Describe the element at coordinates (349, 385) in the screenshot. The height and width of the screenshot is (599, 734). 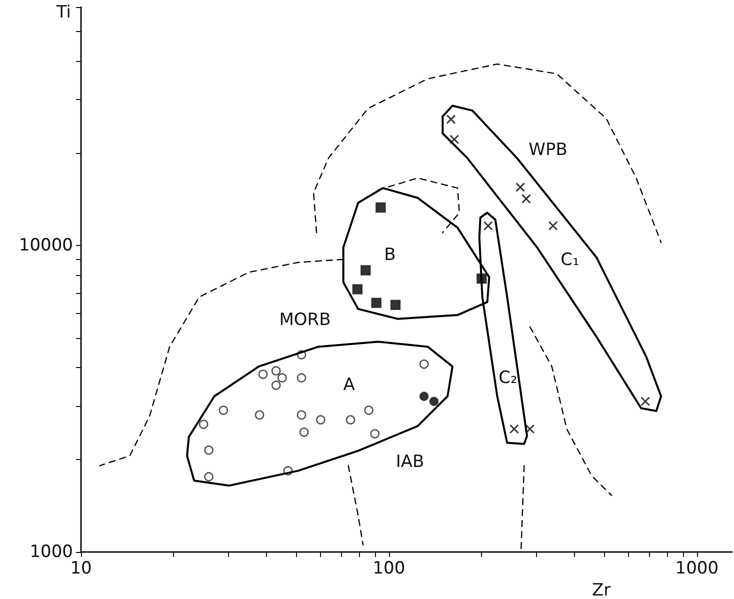
I see `annotation: A` at that location.